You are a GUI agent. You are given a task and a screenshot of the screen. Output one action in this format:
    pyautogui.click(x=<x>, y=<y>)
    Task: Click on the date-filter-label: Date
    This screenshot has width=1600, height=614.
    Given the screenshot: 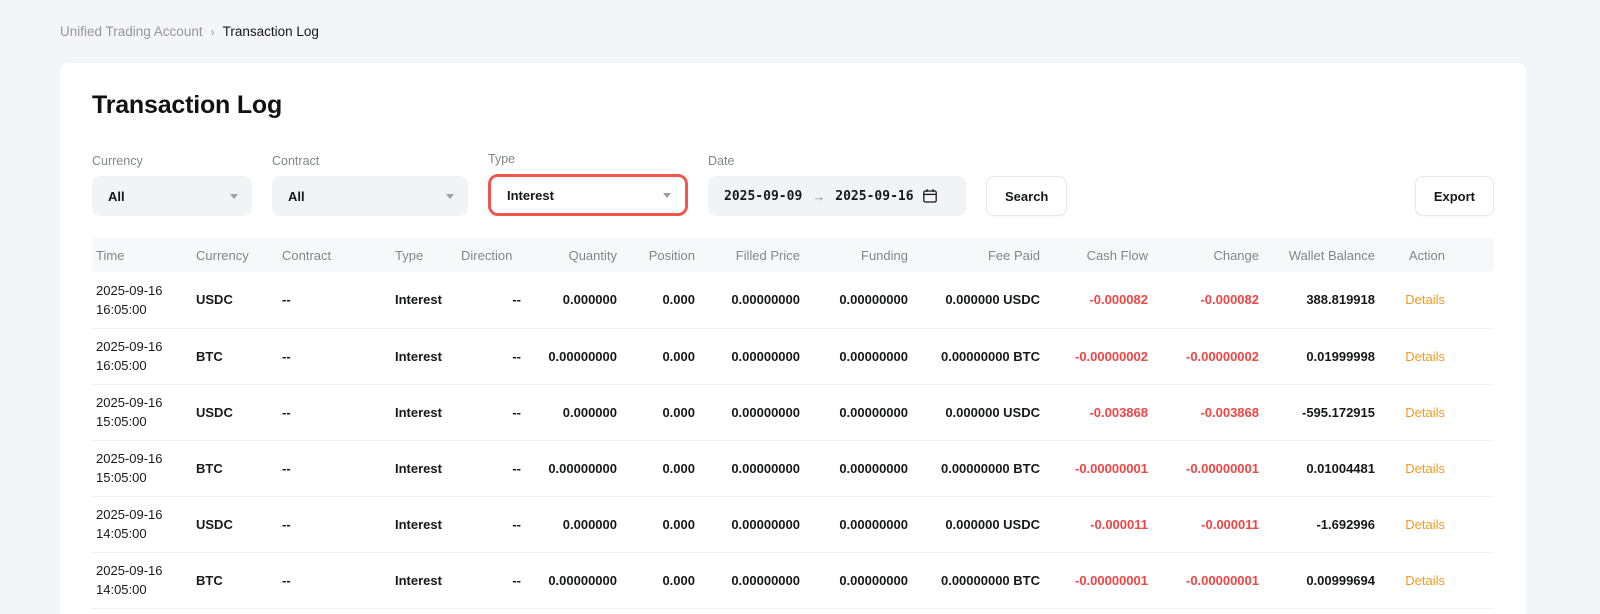 What is the action you would take?
    pyautogui.click(x=721, y=161)
    